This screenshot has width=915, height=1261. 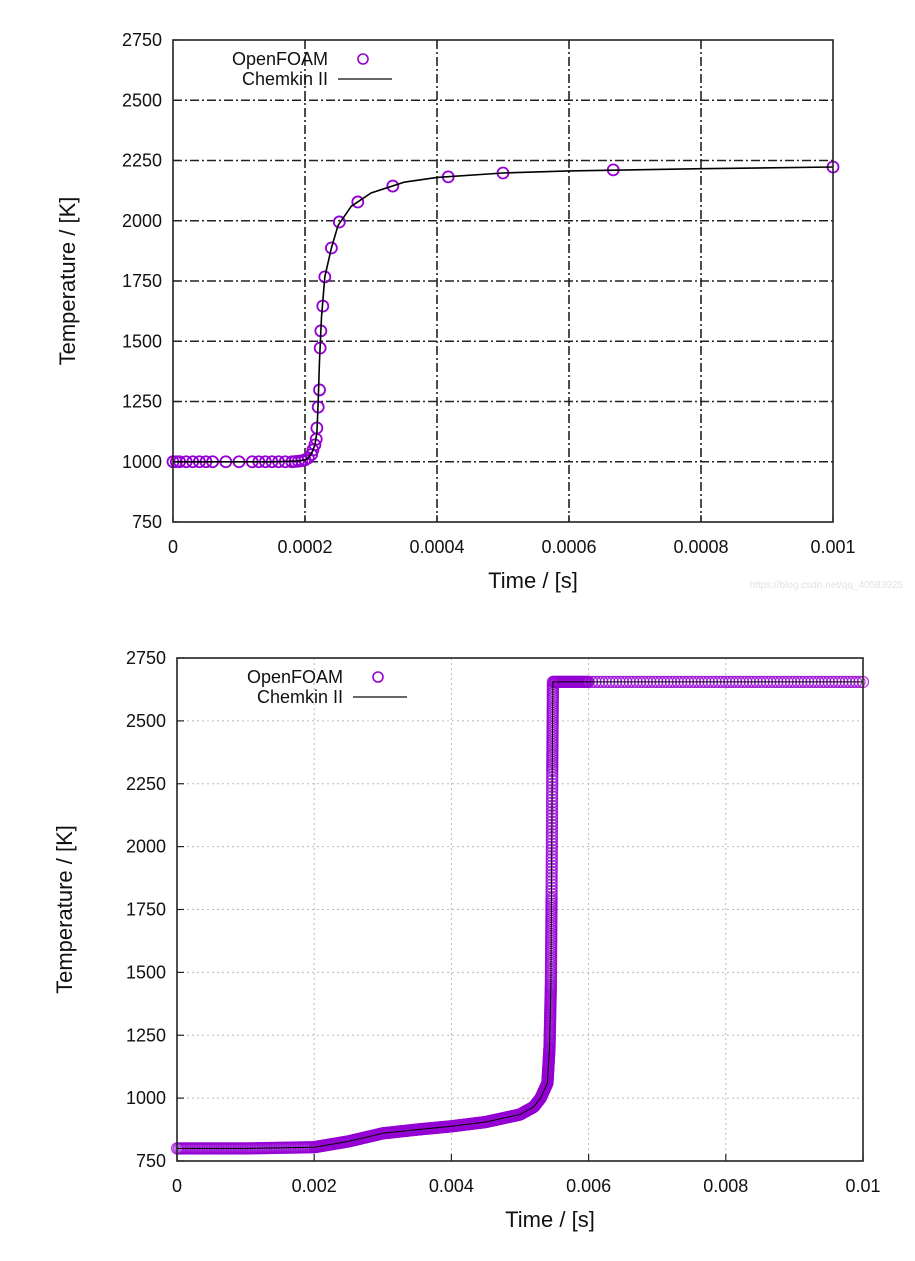 I want to click on x-tick-label: 0.01, so click(x=862, y=1186).